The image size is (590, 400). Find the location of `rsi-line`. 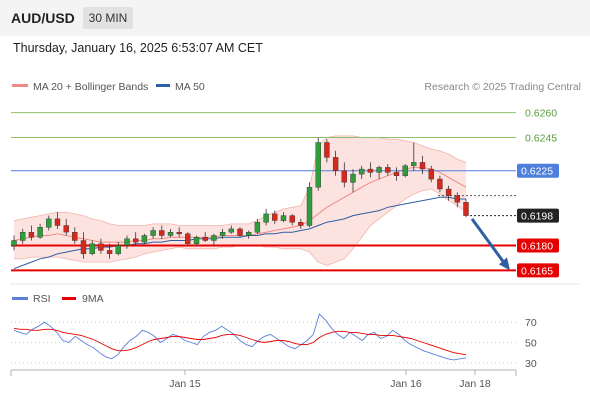

rsi-line is located at coordinates (240, 337).